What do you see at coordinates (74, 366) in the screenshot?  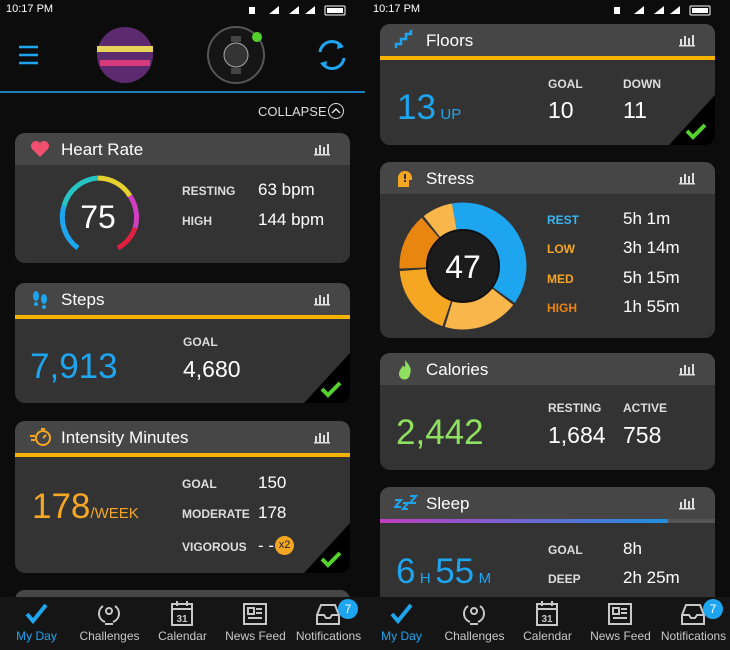 I see `steps-count: 7,913` at bounding box center [74, 366].